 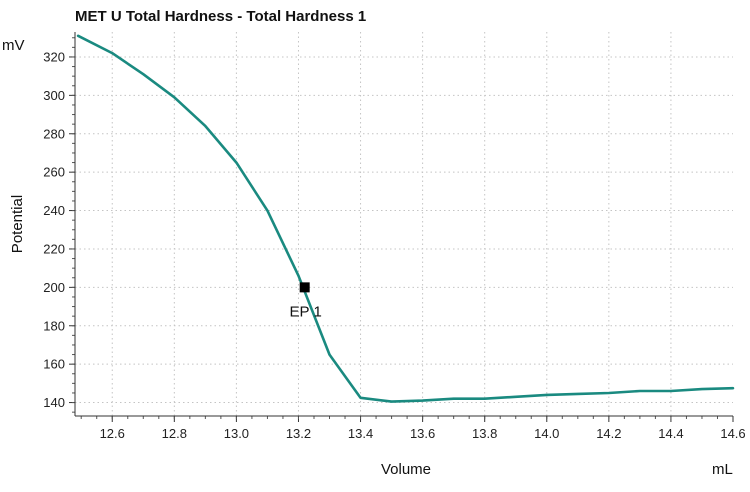 I want to click on y-tick-label: 180, so click(x=54, y=325).